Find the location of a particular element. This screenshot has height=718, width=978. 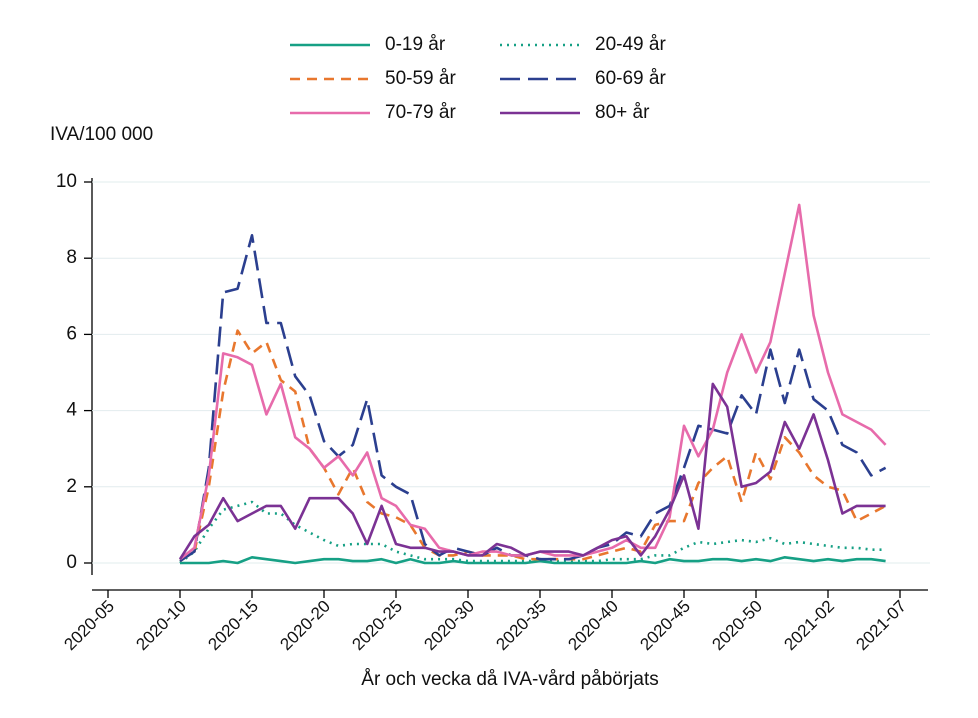

x-tick-label: 2021-07 is located at coordinates (881, 626).